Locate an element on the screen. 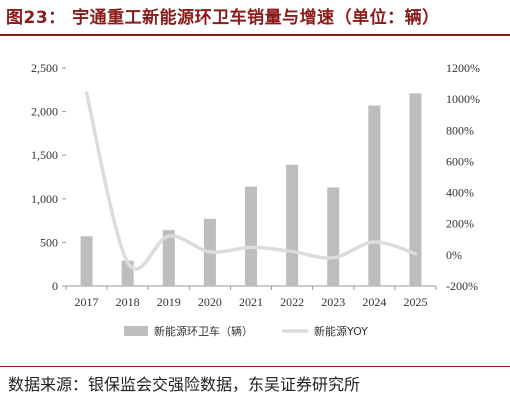 The width and height of the screenshot is (510, 403). x-tick-label: 2017 is located at coordinates (87, 302).